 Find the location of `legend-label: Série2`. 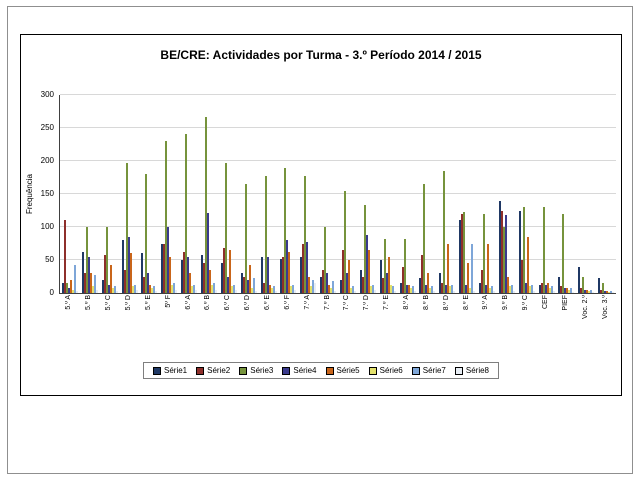

legend-label: Série2 is located at coordinates (219, 370).